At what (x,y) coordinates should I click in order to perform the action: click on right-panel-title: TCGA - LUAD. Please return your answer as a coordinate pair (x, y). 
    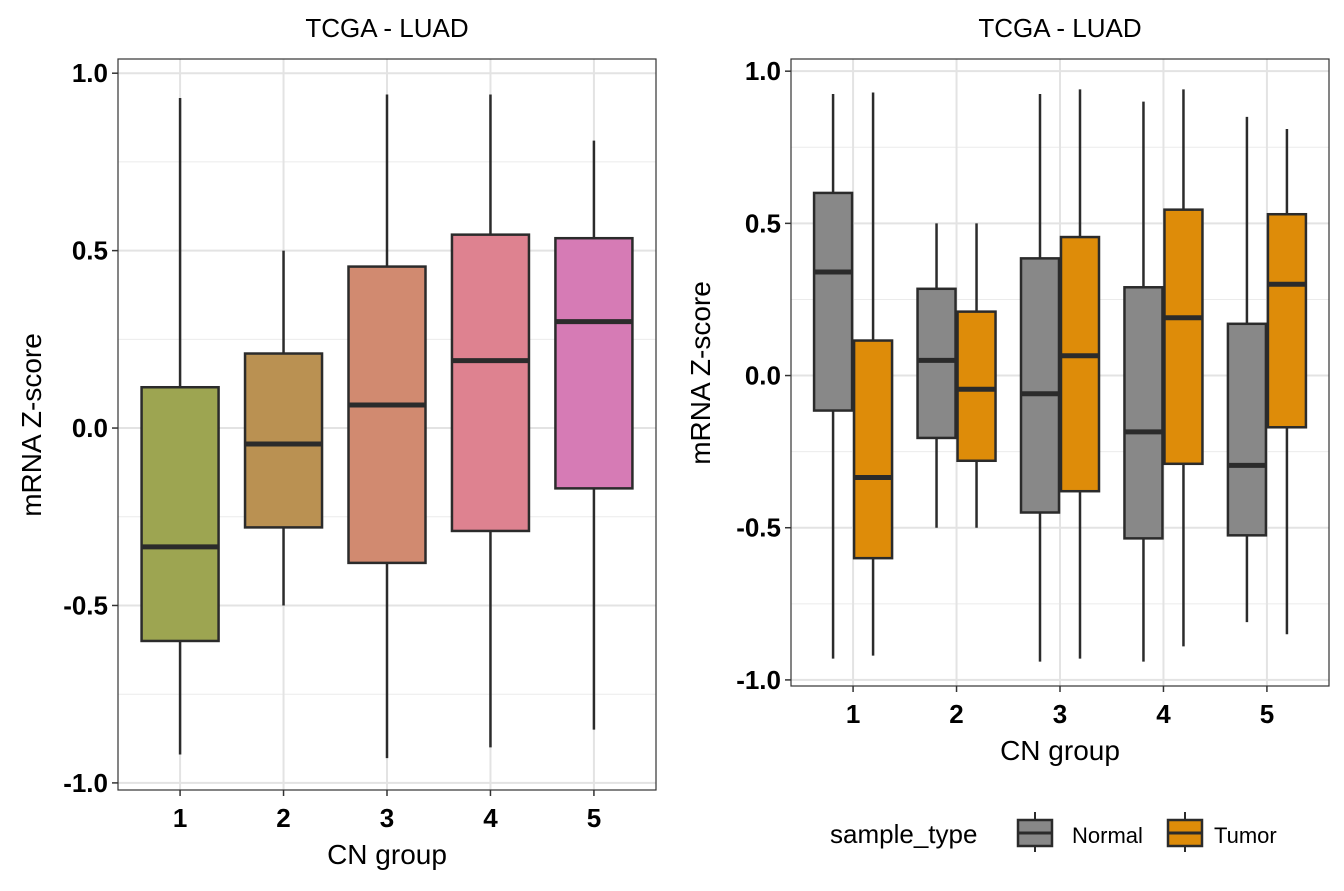
    Looking at the image, I should click on (1059, 28).